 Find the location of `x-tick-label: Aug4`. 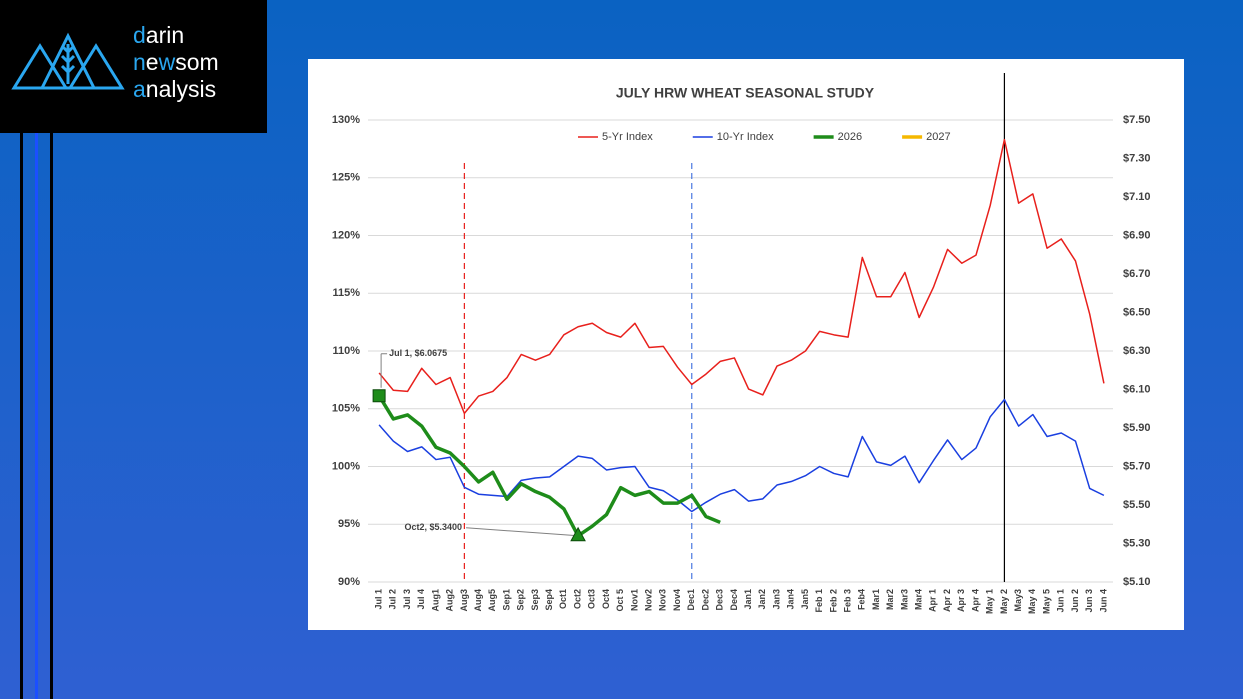

x-tick-label: Aug4 is located at coordinates (478, 600).